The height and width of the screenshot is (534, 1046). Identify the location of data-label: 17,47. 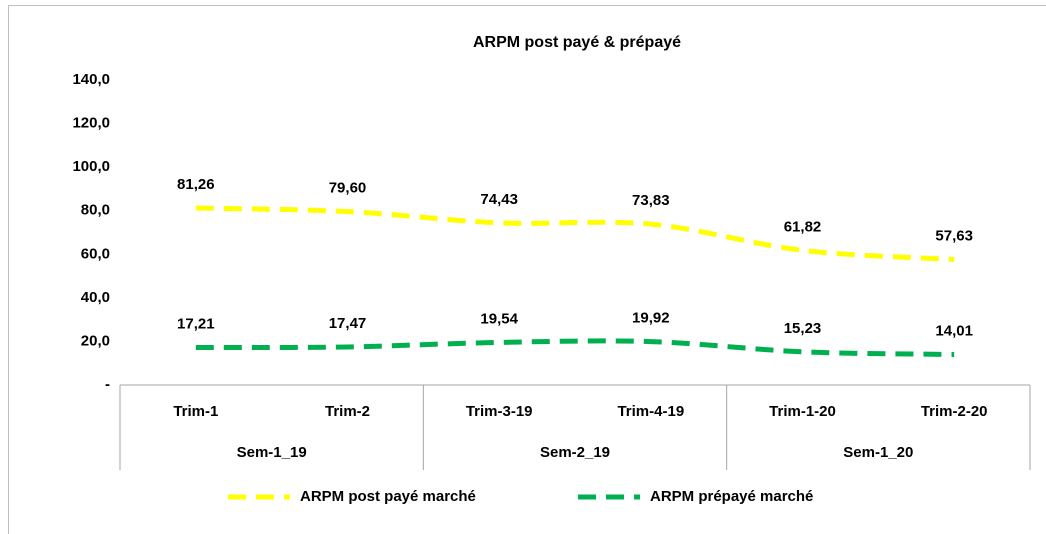
(348, 323).